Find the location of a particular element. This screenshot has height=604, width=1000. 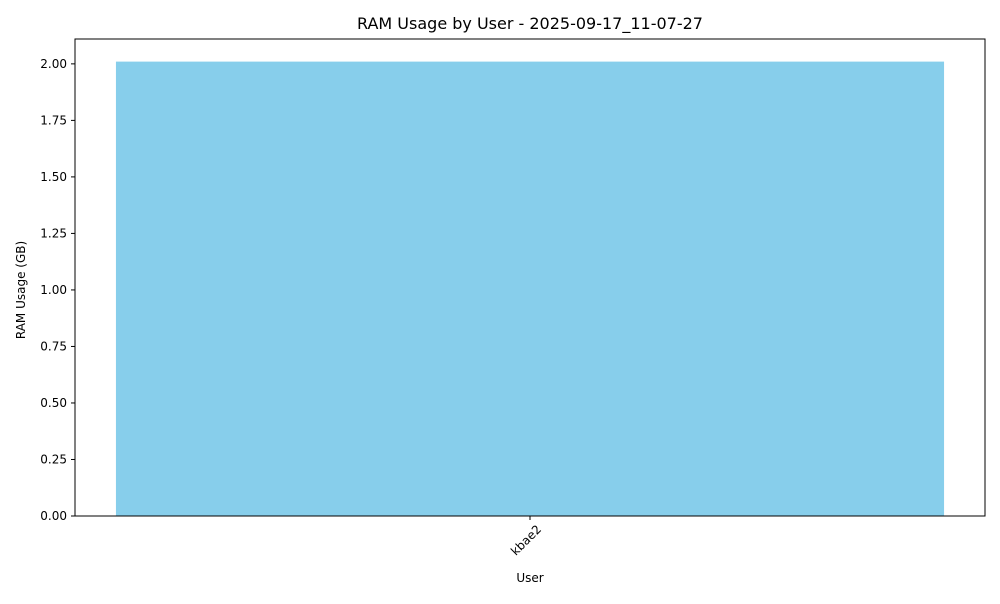

y-tick-label: 1.50 is located at coordinates (53, 177).